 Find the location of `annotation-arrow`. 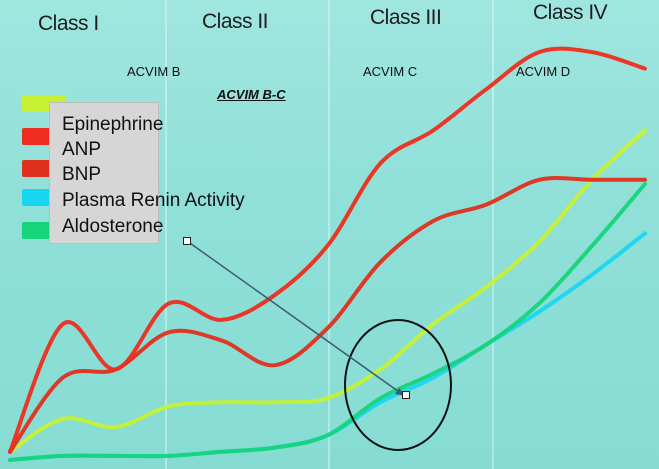

annotation-arrow is located at coordinates (294, 317).